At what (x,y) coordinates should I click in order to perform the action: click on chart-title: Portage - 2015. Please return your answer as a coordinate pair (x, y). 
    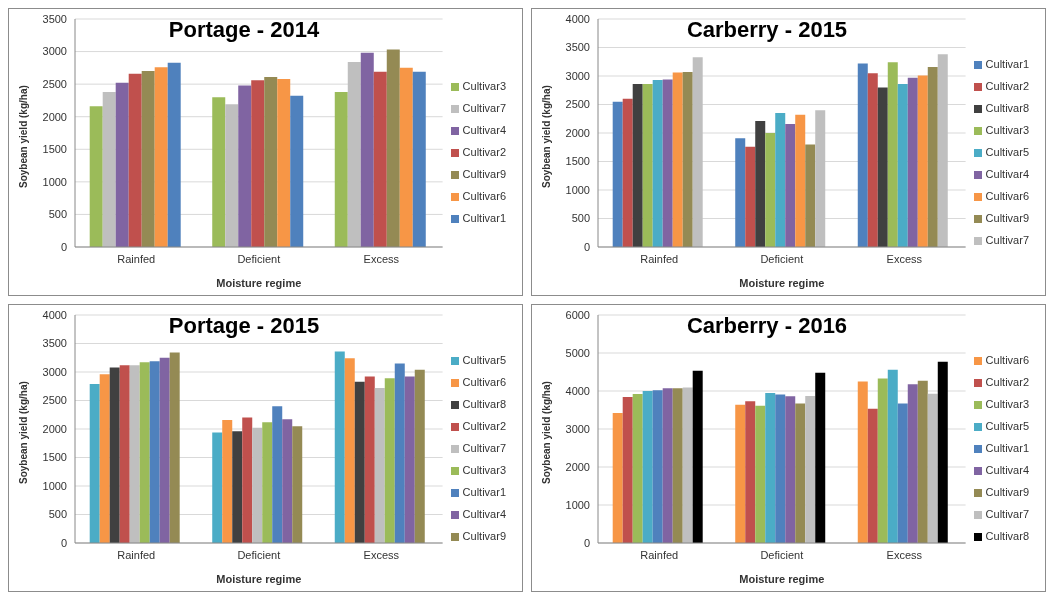
    Looking at the image, I should click on (244, 326).